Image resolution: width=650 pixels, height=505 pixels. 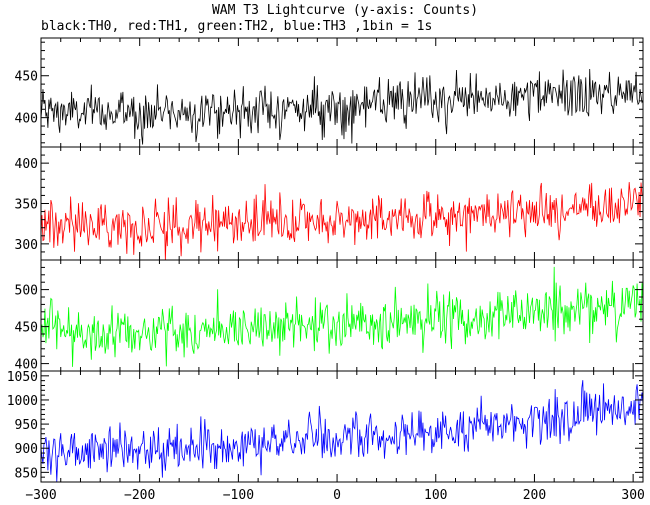 What do you see at coordinates (26, 205) in the screenshot?
I see `y-tick-label: 350` at bounding box center [26, 205].